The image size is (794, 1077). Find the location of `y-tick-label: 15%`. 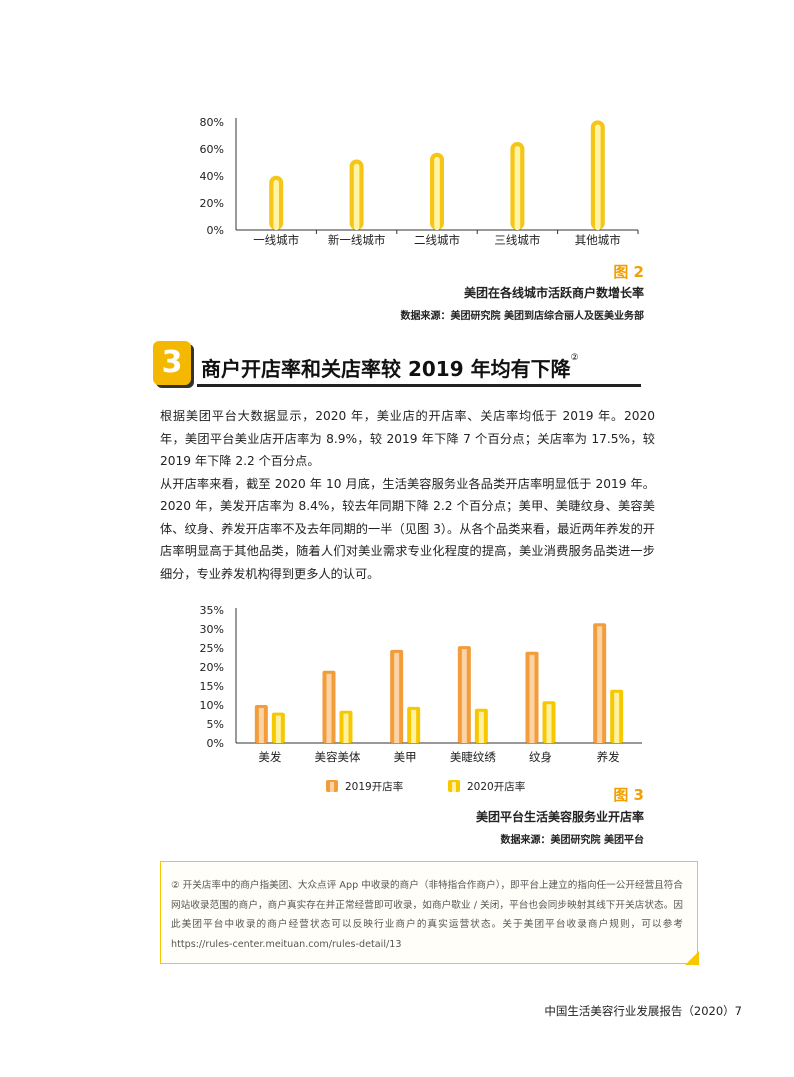

y-tick-label: 15% is located at coordinates (212, 686).